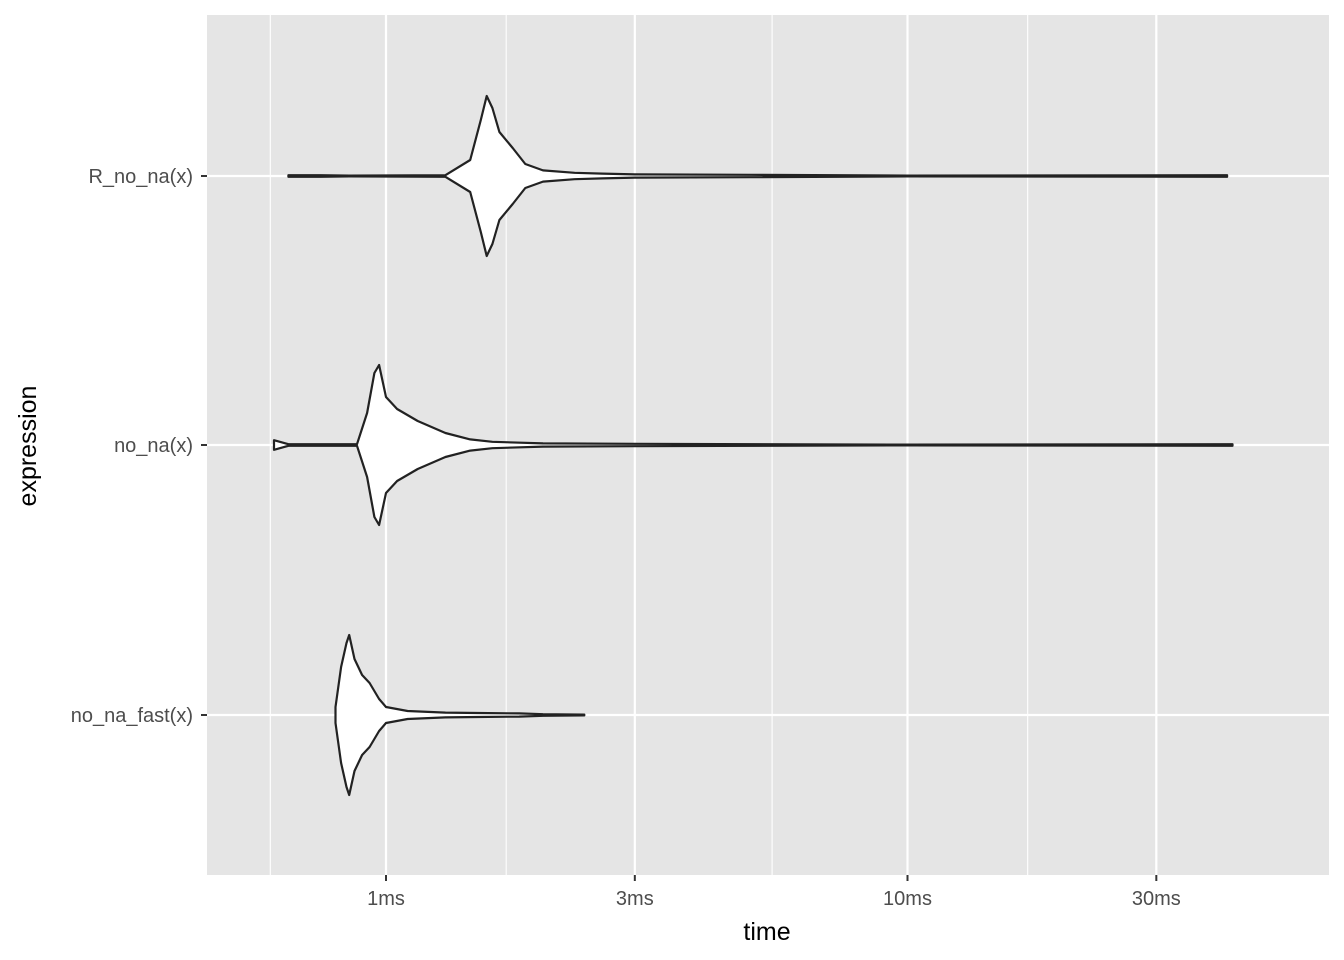 Image resolution: width=1344 pixels, height=960 pixels. Describe the element at coordinates (774, 892) in the screenshot. I see `x-axis: 1ms 3ms 10ms 30ms` at that location.